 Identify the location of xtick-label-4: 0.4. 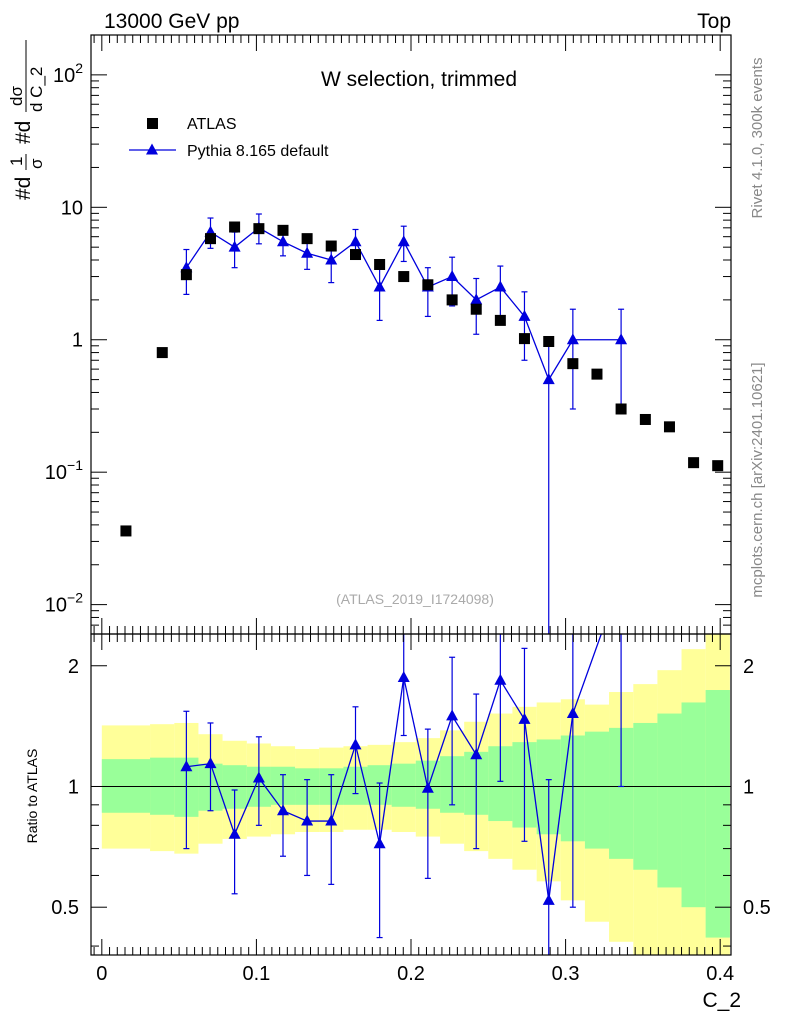
(720, 974).